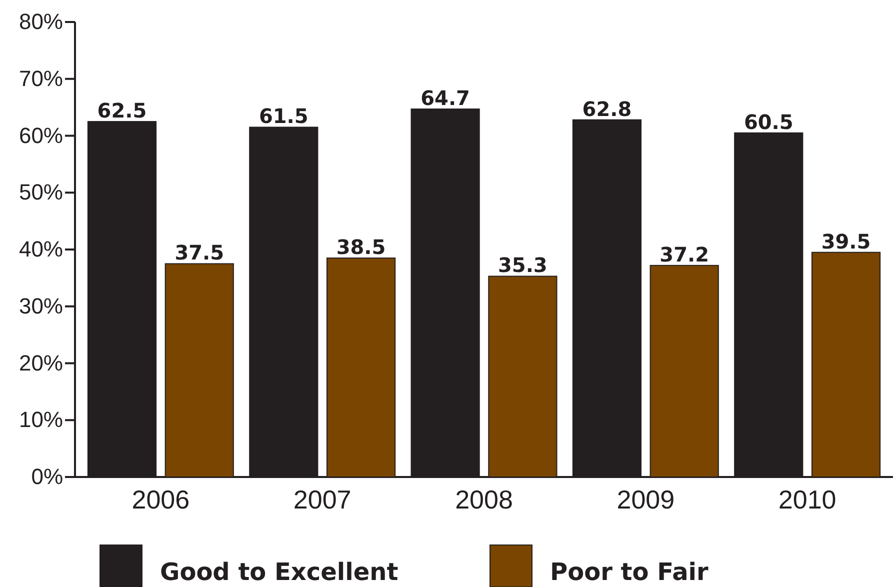  I want to click on data-label: 61.5, so click(283, 116).